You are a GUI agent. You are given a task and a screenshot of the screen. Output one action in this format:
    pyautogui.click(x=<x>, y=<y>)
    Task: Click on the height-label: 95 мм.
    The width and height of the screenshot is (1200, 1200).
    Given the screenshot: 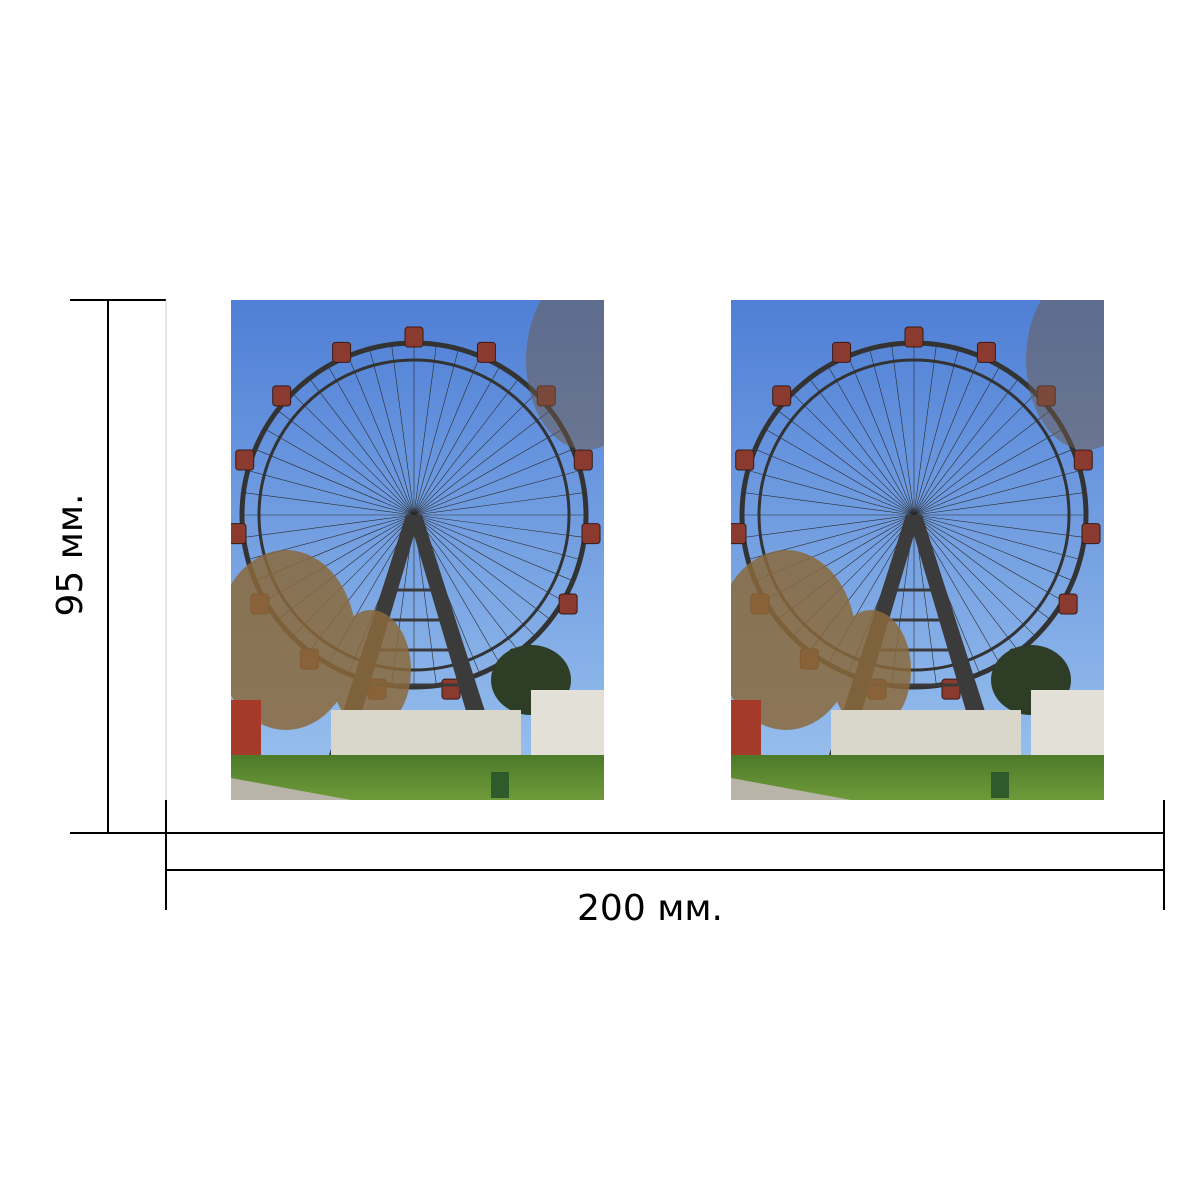 What is the action you would take?
    pyautogui.click(x=70, y=554)
    